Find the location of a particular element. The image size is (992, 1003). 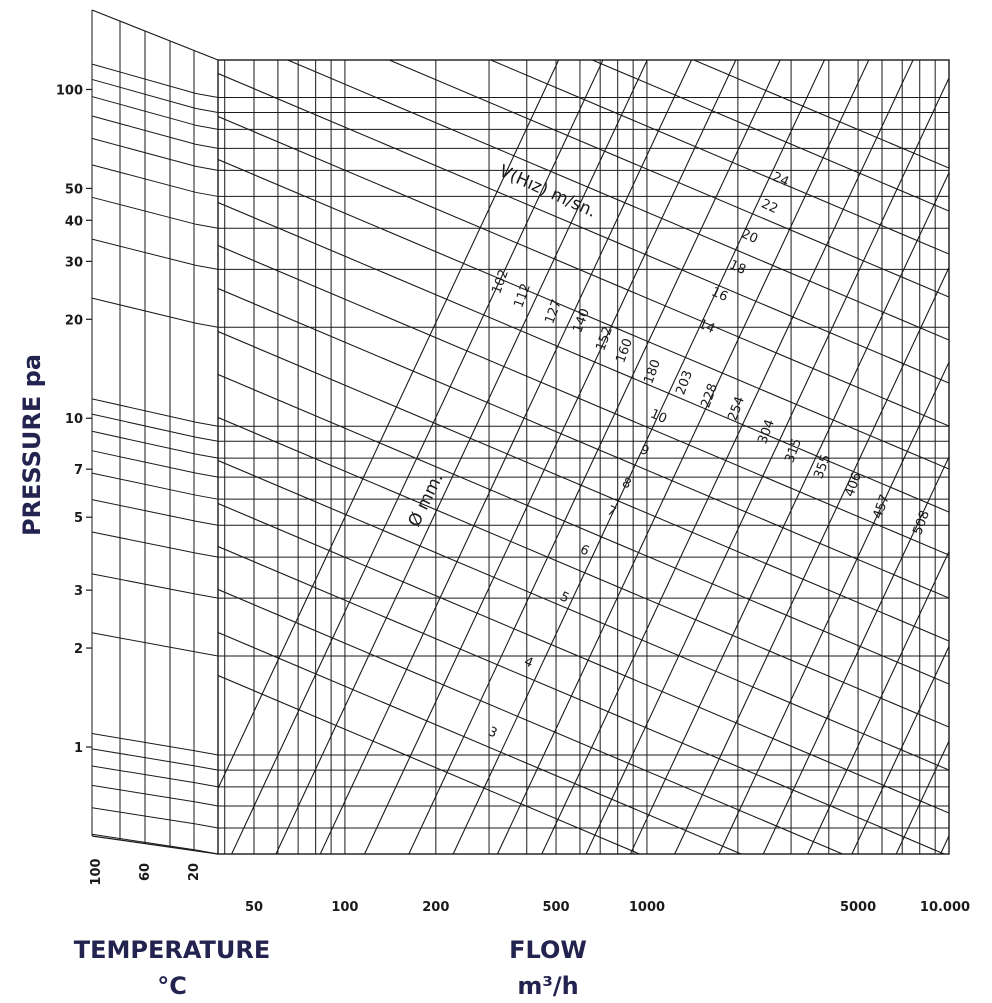

velocity-label: 7 is located at coordinates (612, 511).